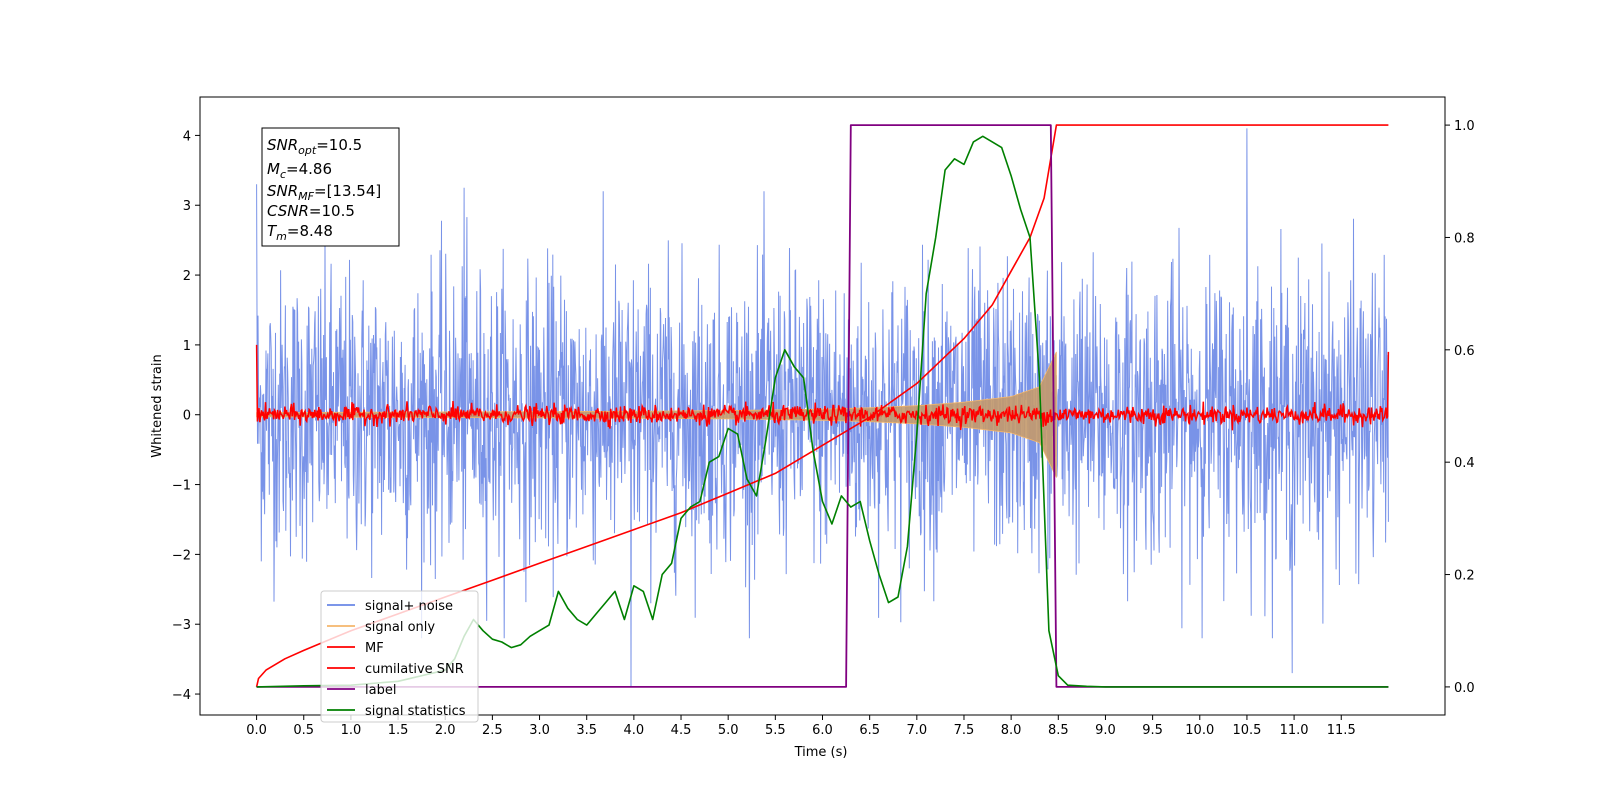 The width and height of the screenshot is (1600, 800). I want to click on x-tick-label: 10.0, so click(1199, 730).